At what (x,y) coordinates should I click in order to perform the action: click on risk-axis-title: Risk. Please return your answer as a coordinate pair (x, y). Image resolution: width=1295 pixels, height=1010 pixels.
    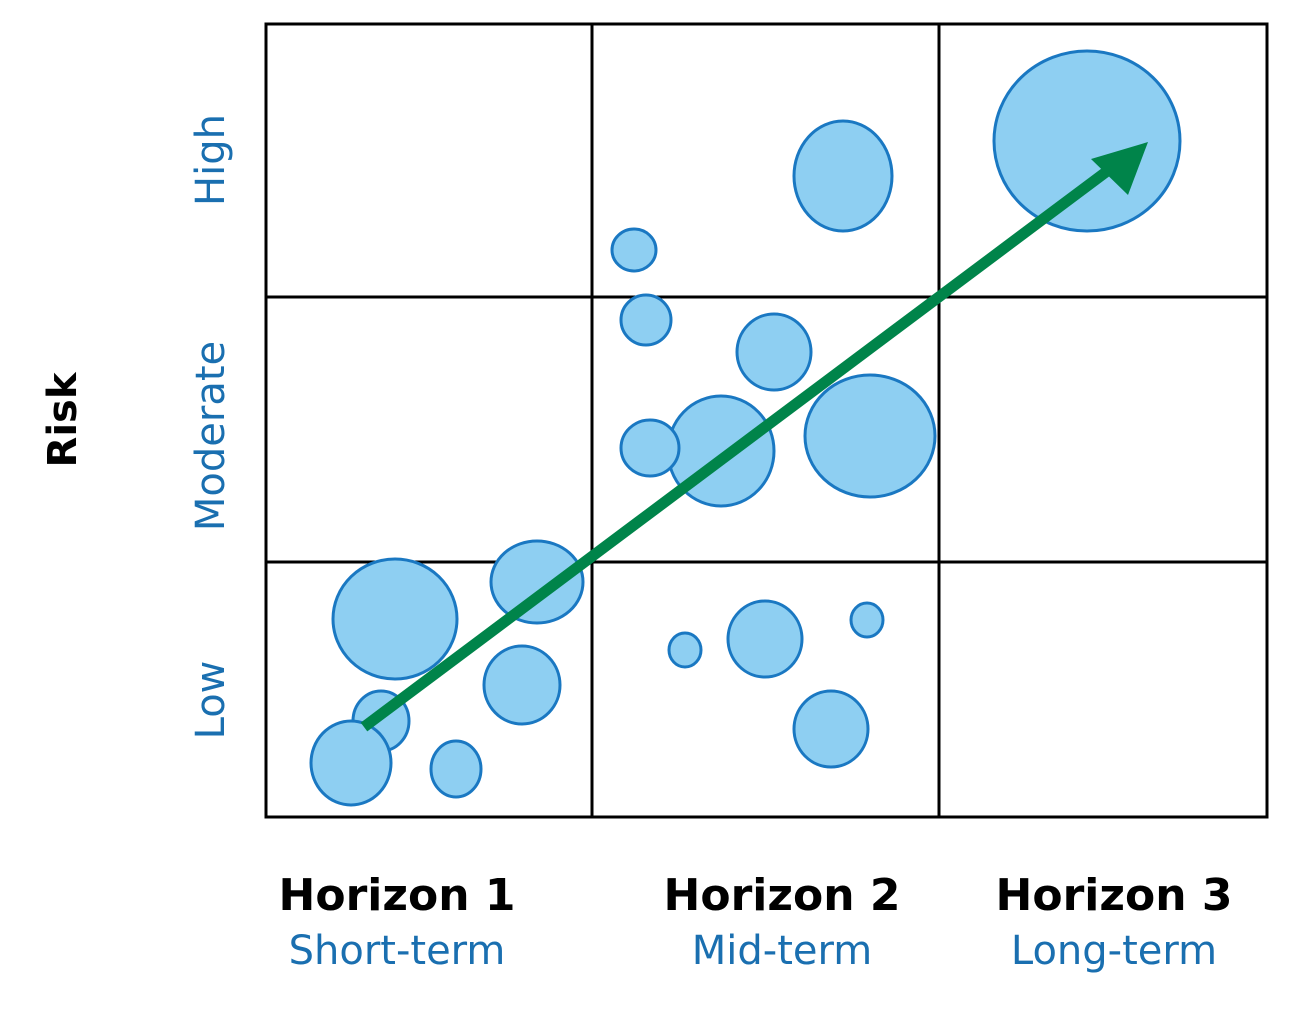
    Looking at the image, I should click on (63, 419).